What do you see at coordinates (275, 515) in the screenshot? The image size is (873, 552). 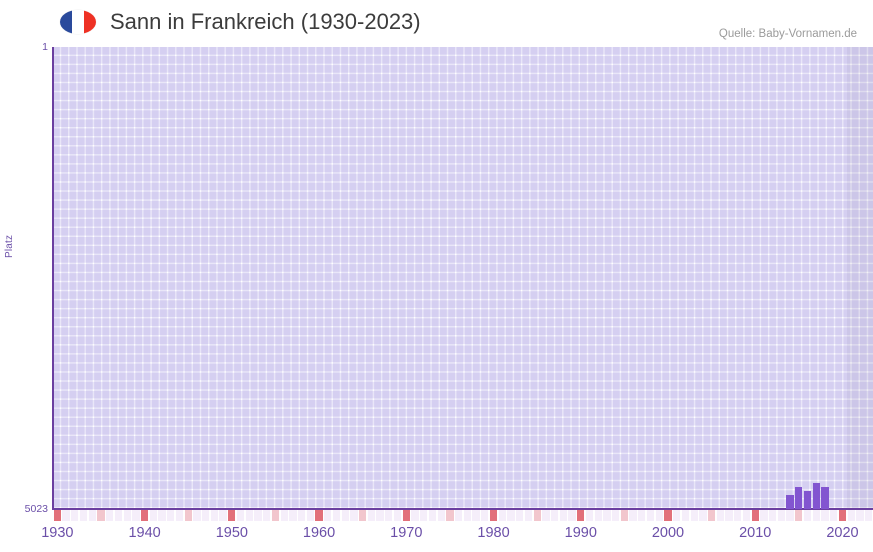 I see `x-tick-1955` at bounding box center [275, 515].